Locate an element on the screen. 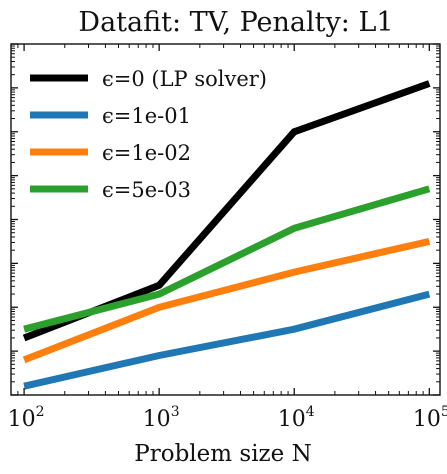  legend-label-1: ϵ=1e-01 is located at coordinates (146, 116).